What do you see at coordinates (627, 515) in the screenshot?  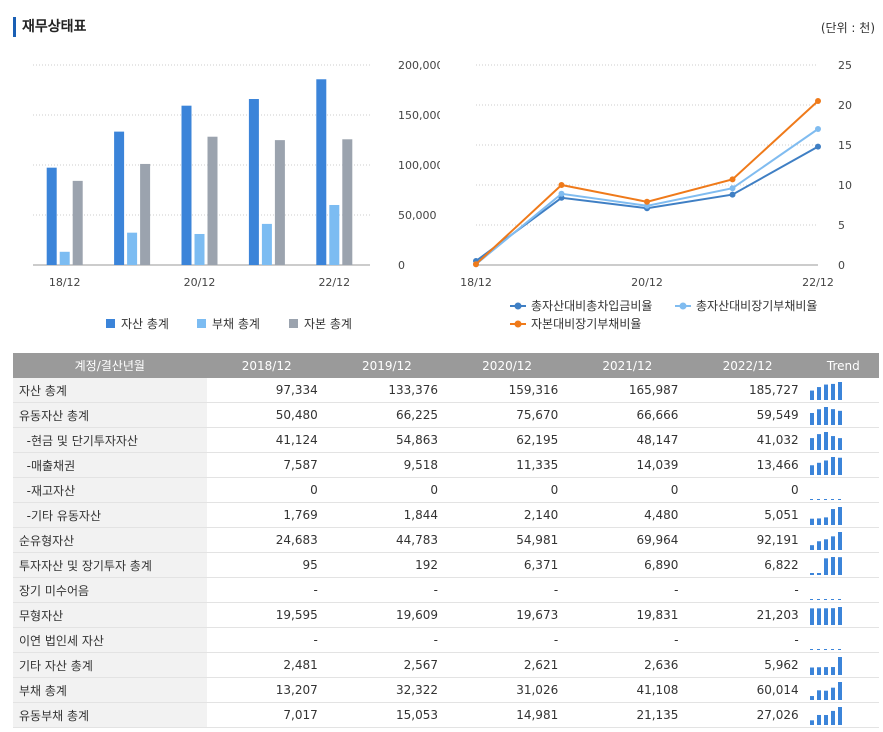 I see `cell-value: 4,480` at bounding box center [627, 515].